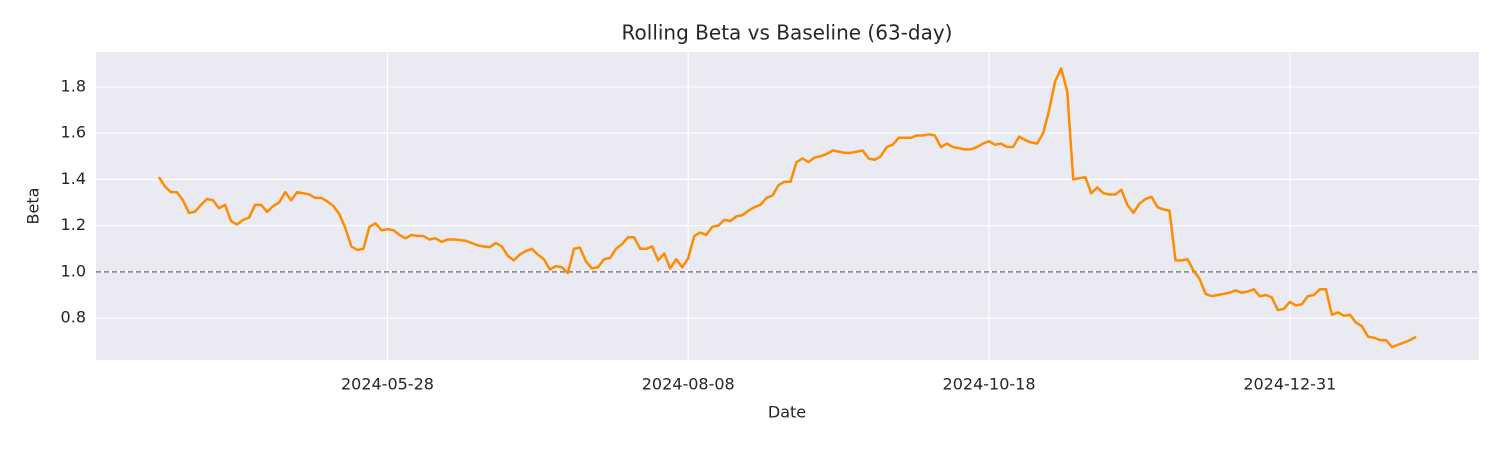 The image size is (1500, 450). I want to click on y-tick-label: 0.8, so click(73, 317).